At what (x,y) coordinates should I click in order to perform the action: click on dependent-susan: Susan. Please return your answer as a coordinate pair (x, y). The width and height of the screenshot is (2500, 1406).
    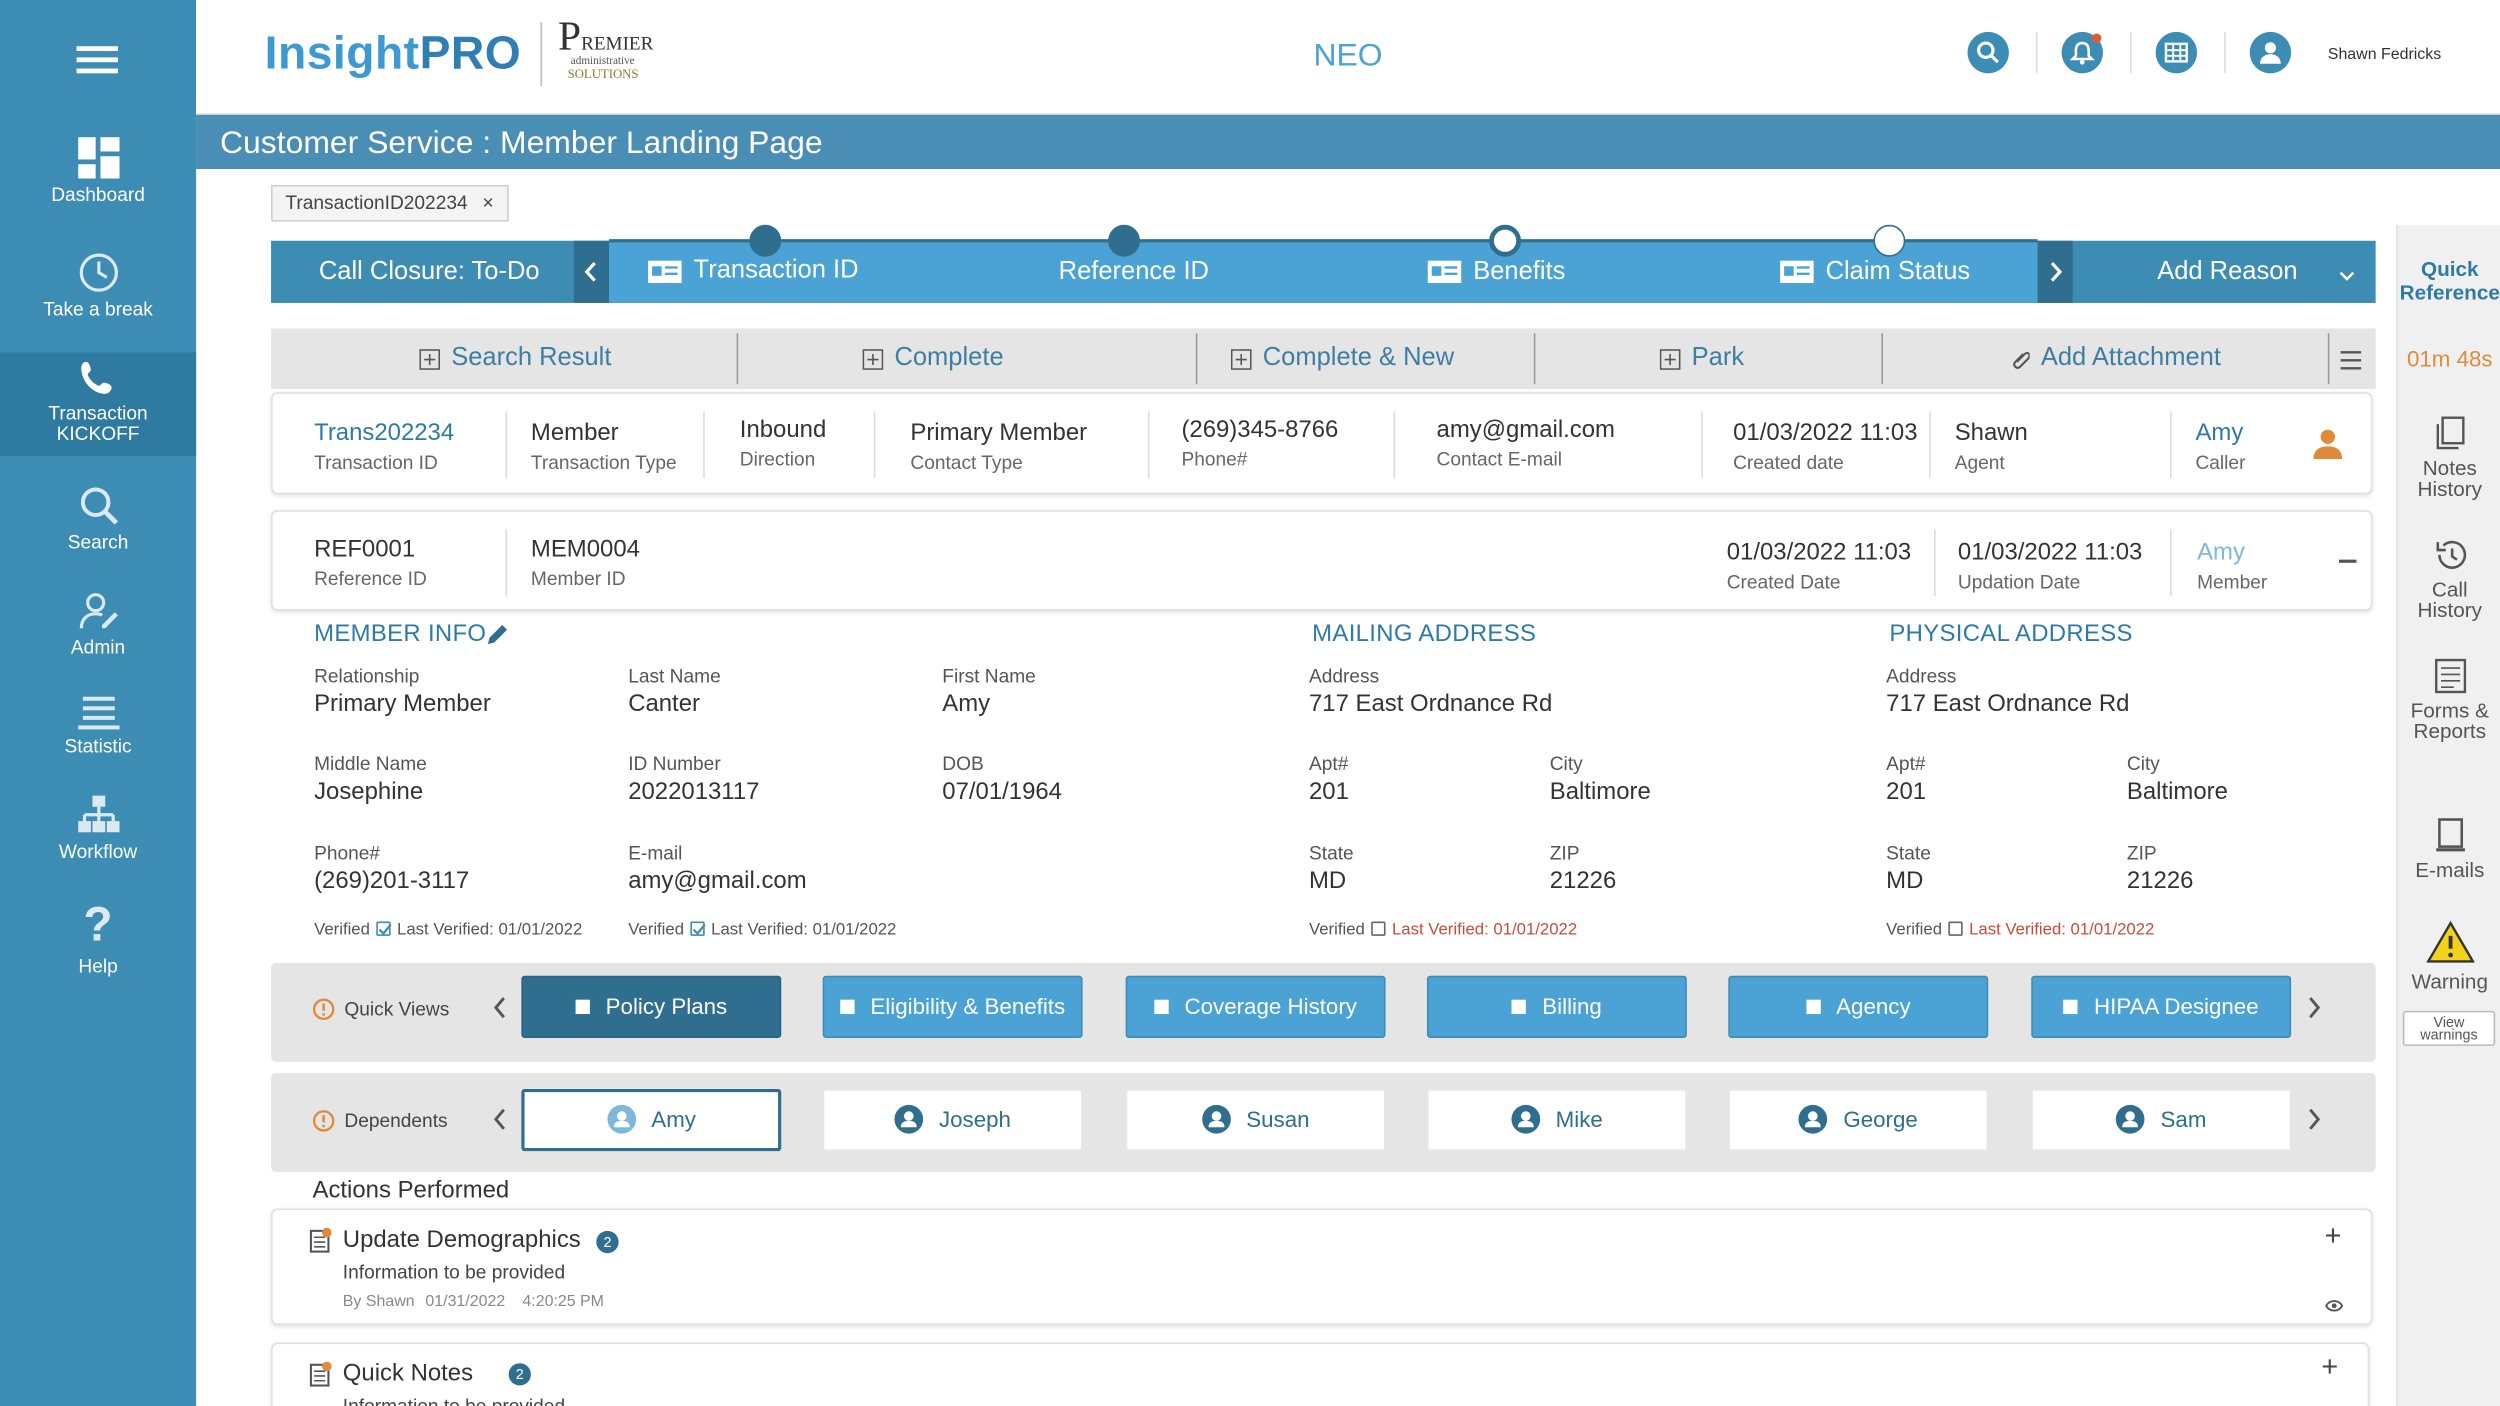
    Looking at the image, I should click on (1255, 1120).